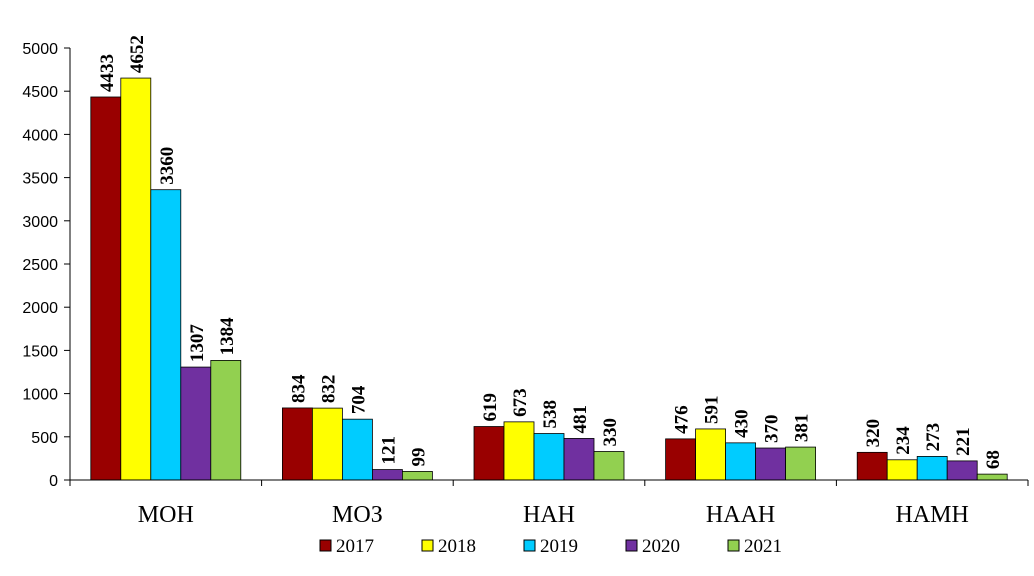  Describe the element at coordinates (559, 546) in the screenshot. I see `legend-label: 2019` at that location.